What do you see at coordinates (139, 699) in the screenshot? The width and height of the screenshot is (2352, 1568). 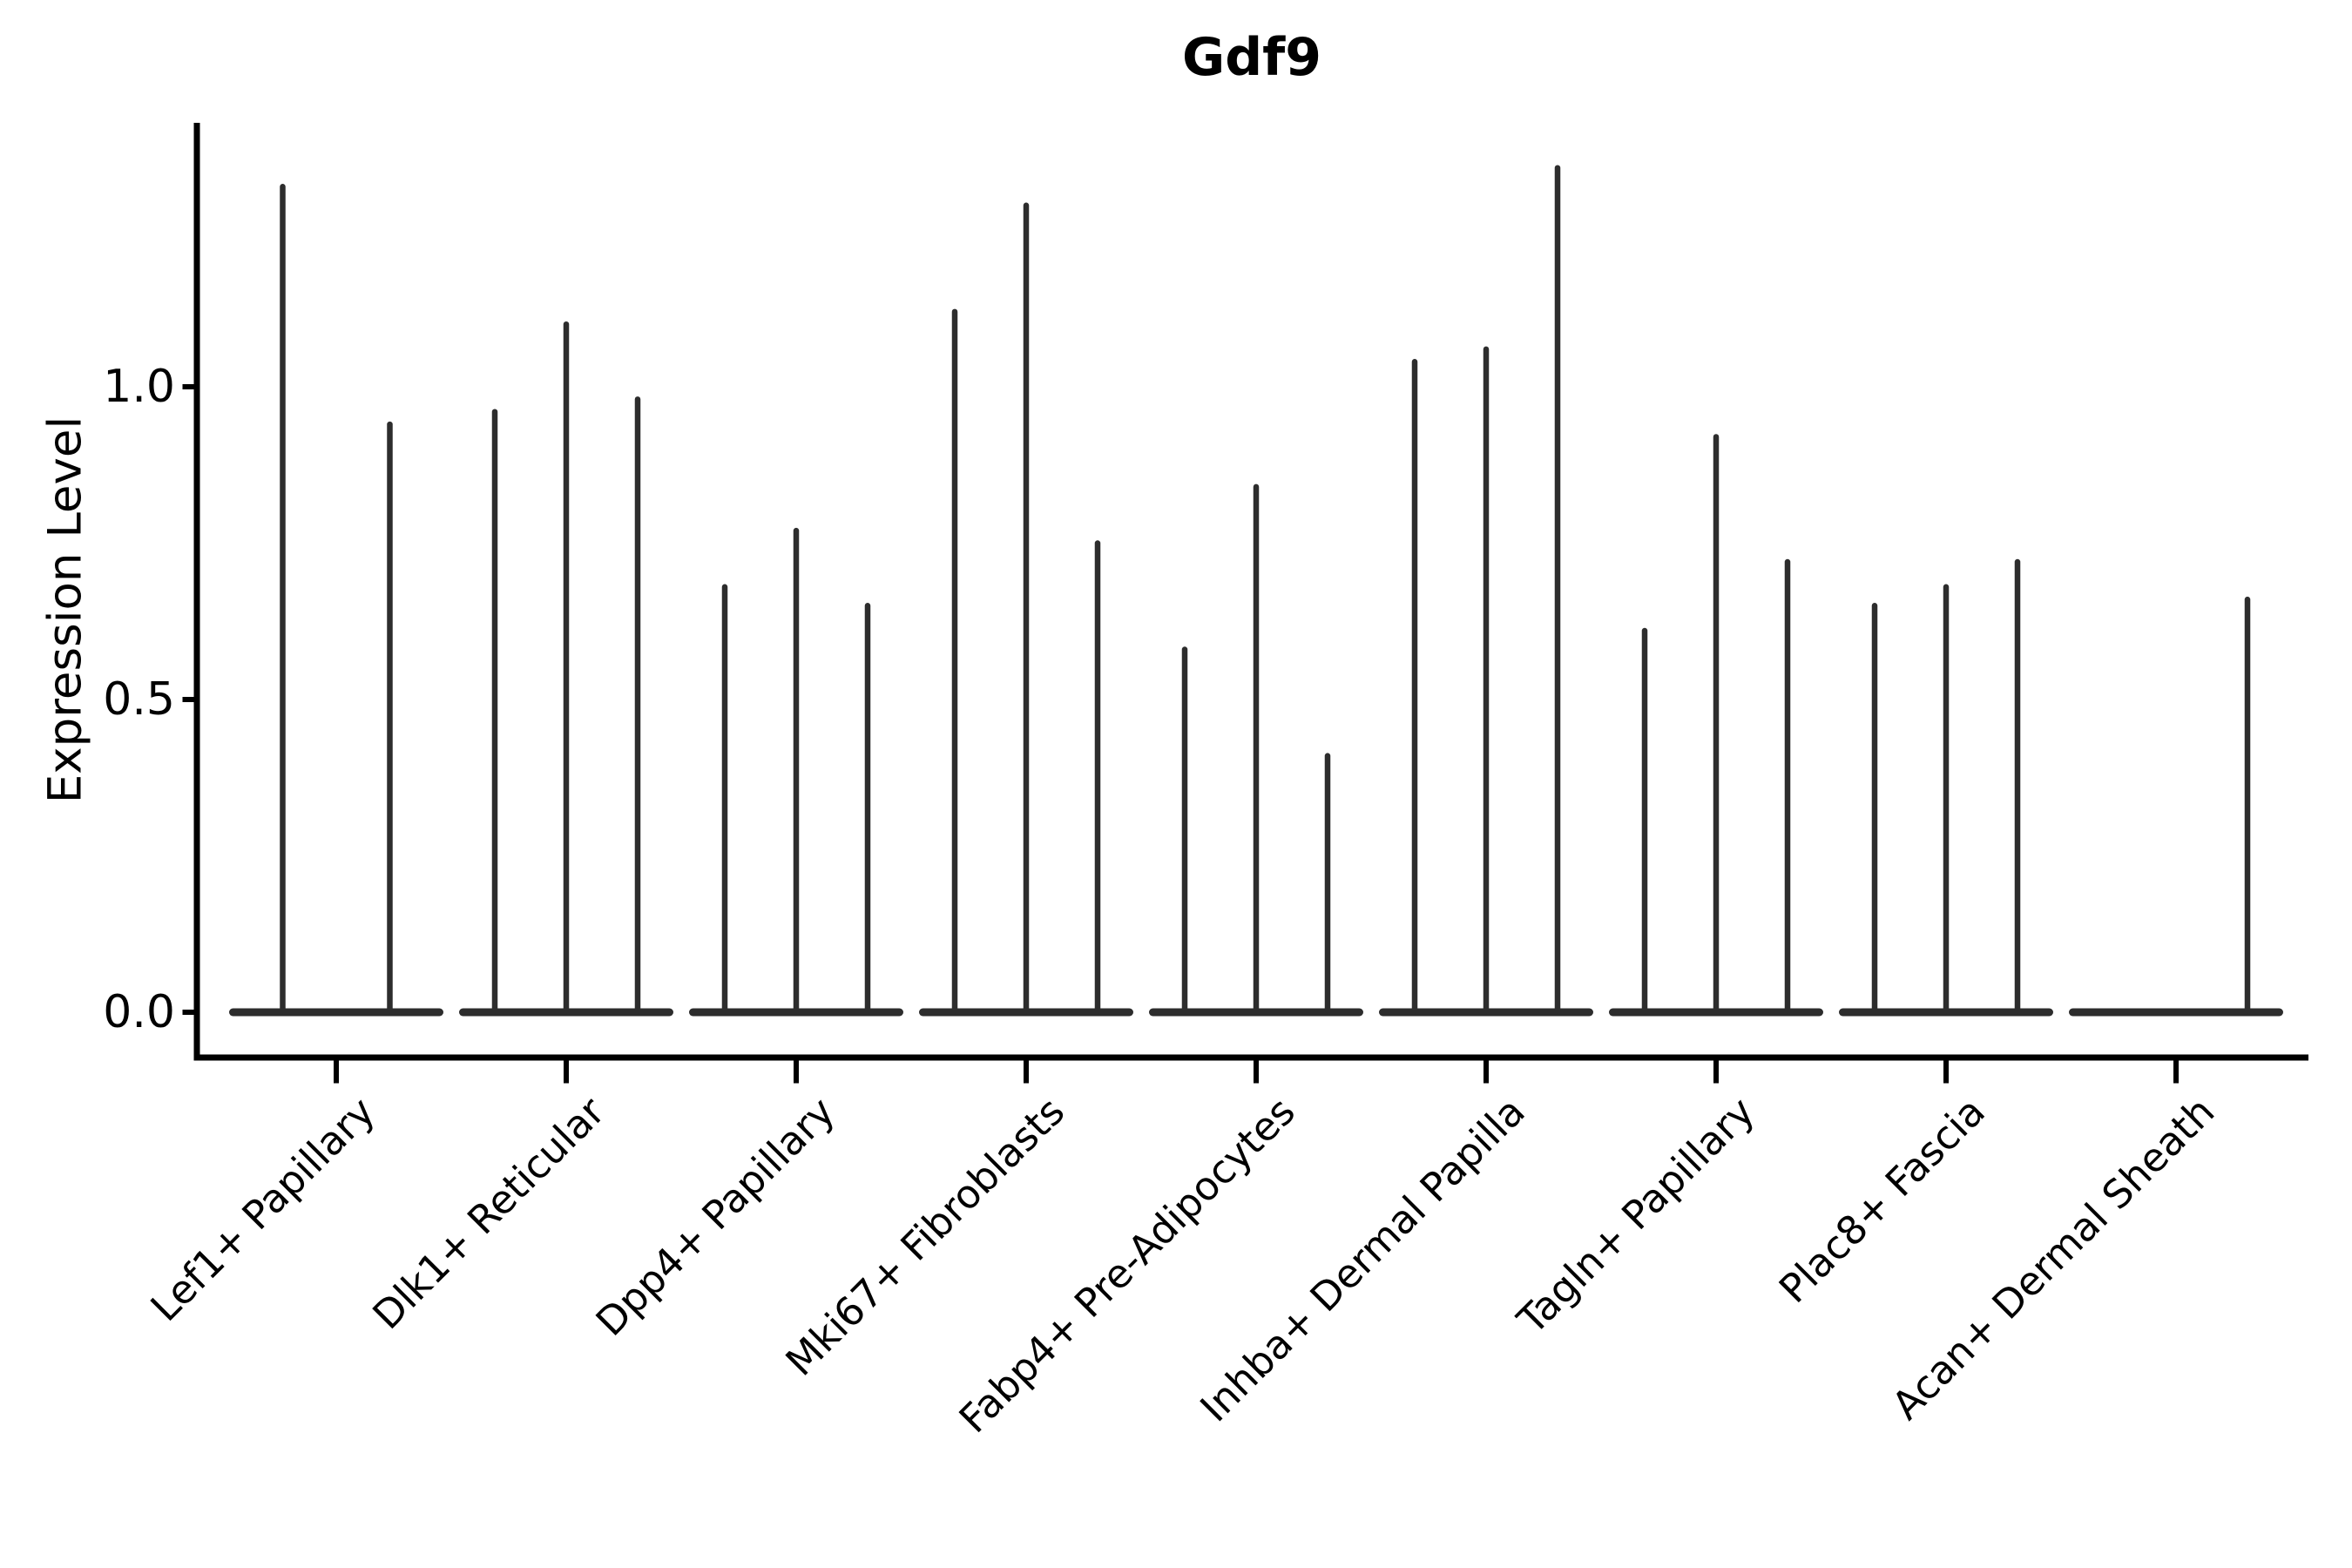 I see `y-tick-label-0.5: 0.5` at bounding box center [139, 699].